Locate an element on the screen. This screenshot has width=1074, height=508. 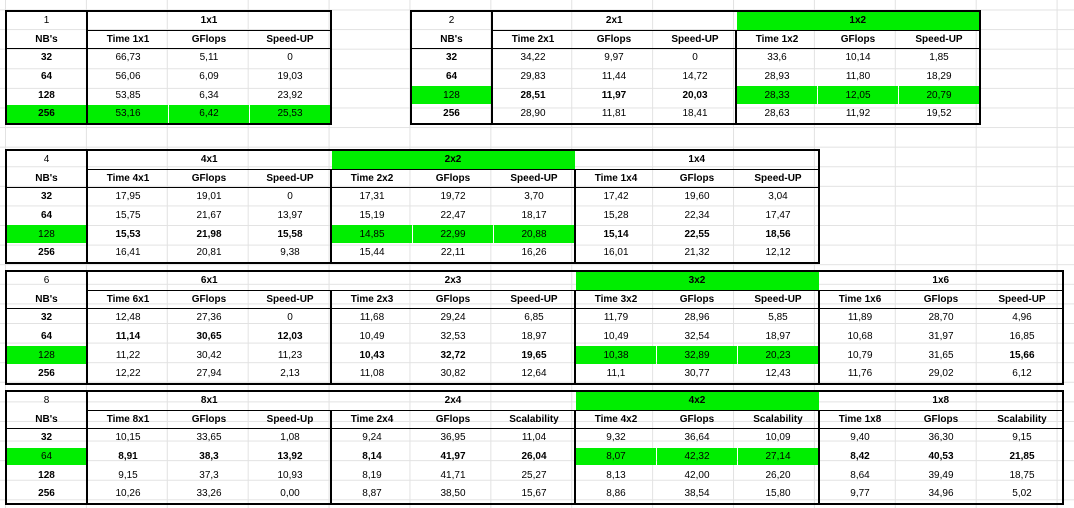
cell-value: 10,68 is located at coordinates (860, 337).